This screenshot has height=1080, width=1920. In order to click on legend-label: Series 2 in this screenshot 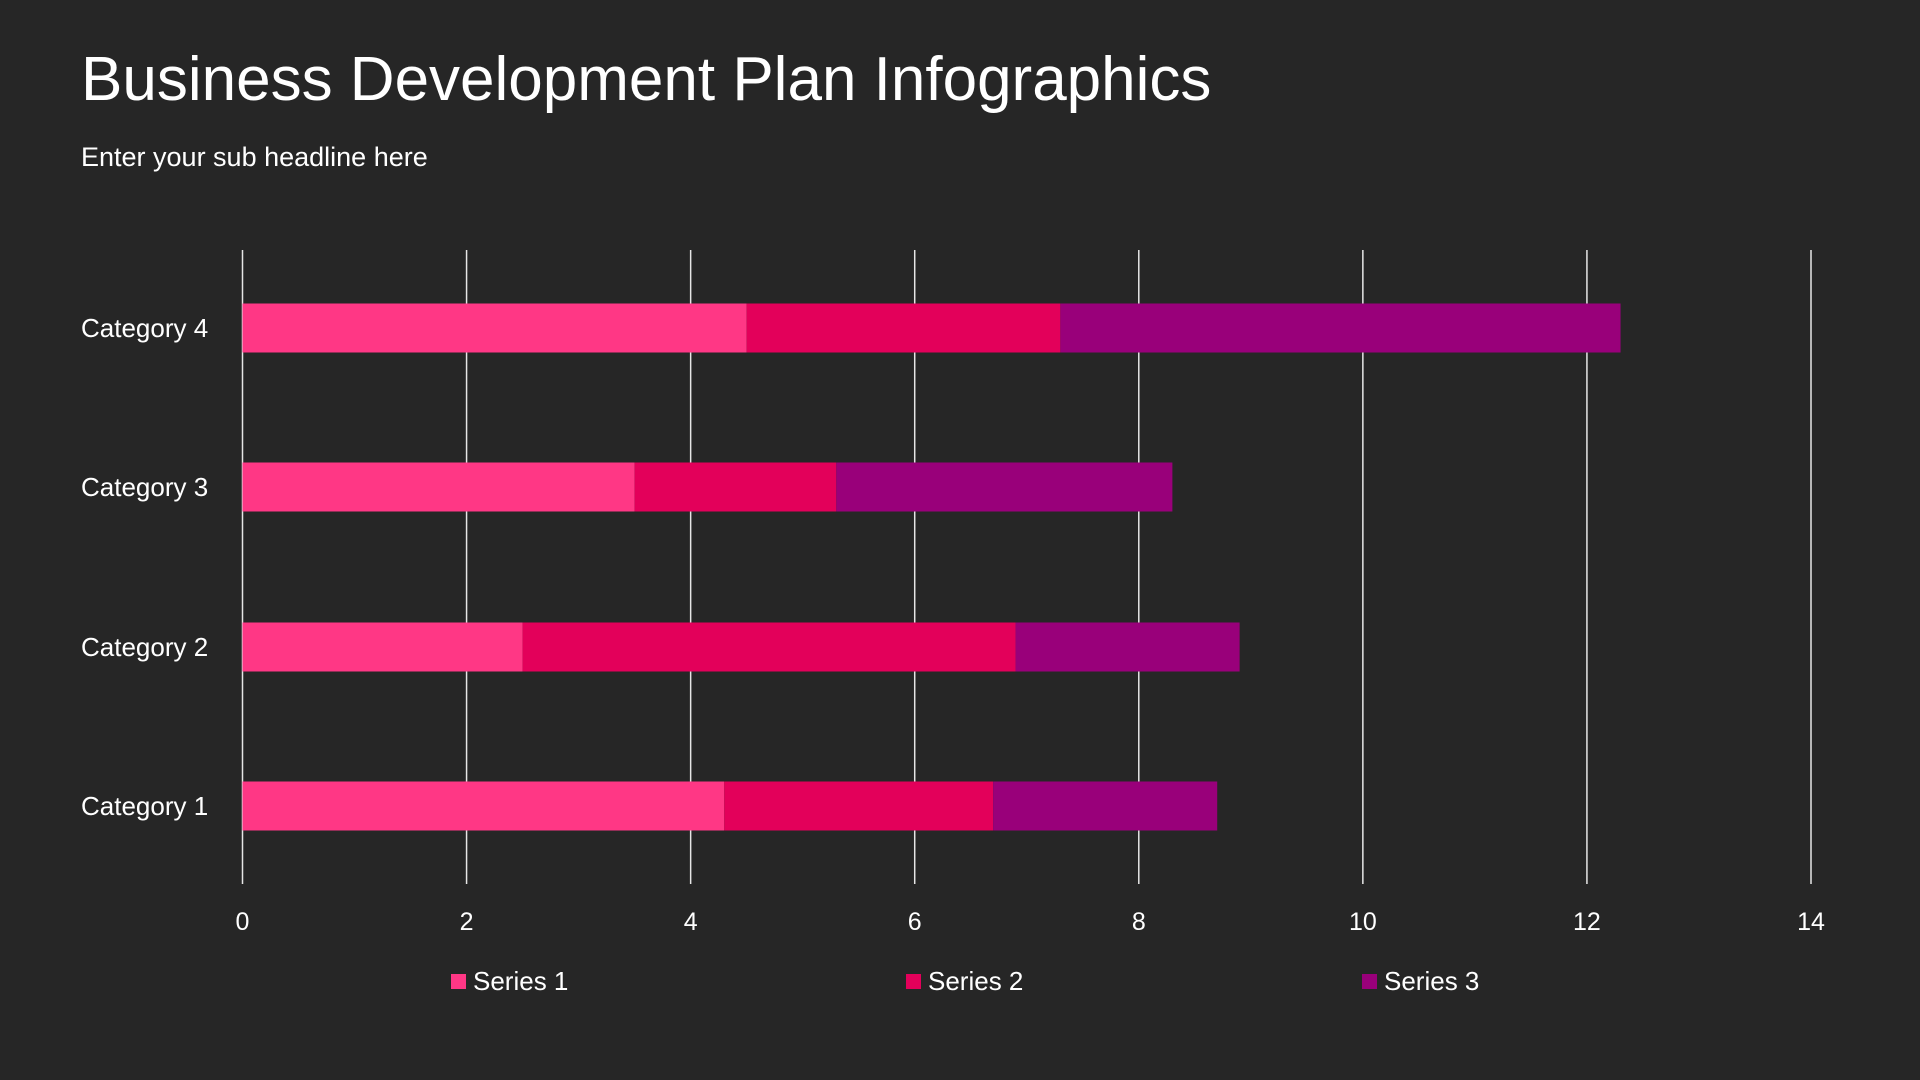, I will do `click(975, 981)`.